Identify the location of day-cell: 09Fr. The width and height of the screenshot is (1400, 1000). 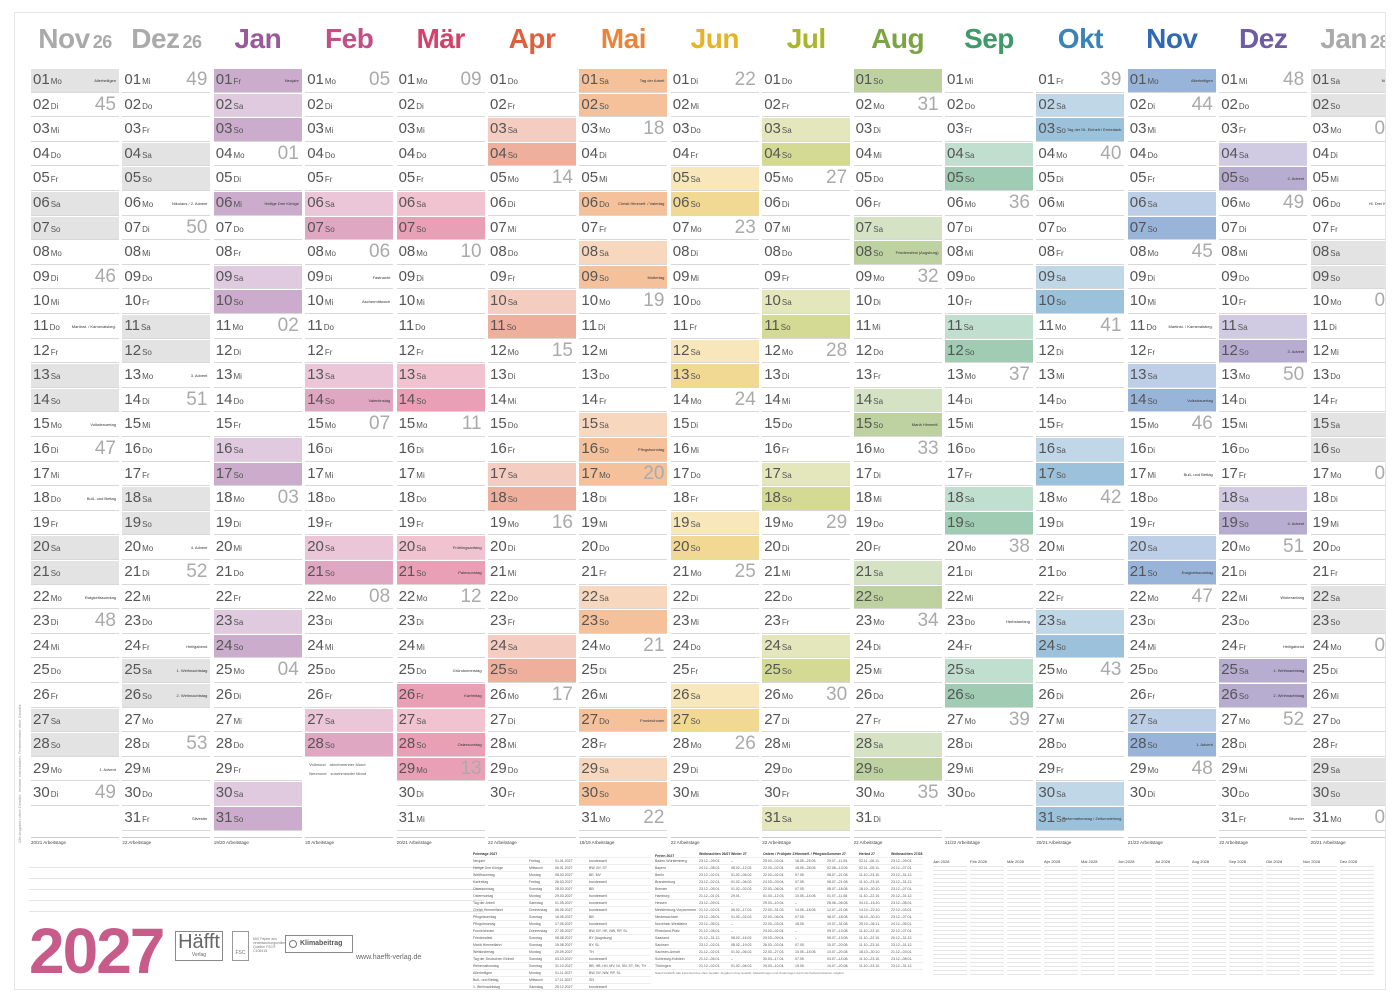
(532, 278).